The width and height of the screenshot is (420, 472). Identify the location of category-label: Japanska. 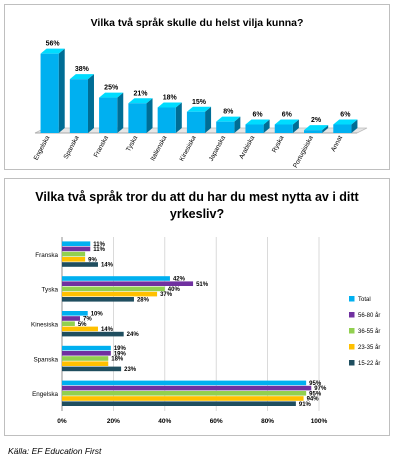
(217, 148).